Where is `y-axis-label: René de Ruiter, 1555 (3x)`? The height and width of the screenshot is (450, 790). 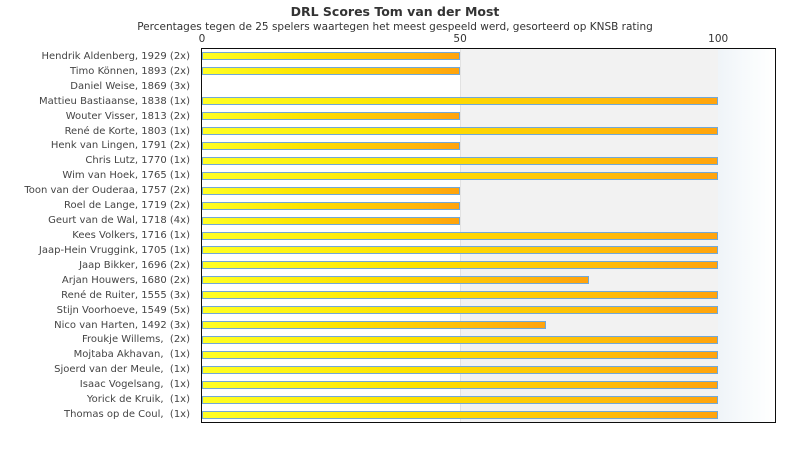 y-axis-label: René de Ruiter, 1555 (3x) is located at coordinates (125, 295).